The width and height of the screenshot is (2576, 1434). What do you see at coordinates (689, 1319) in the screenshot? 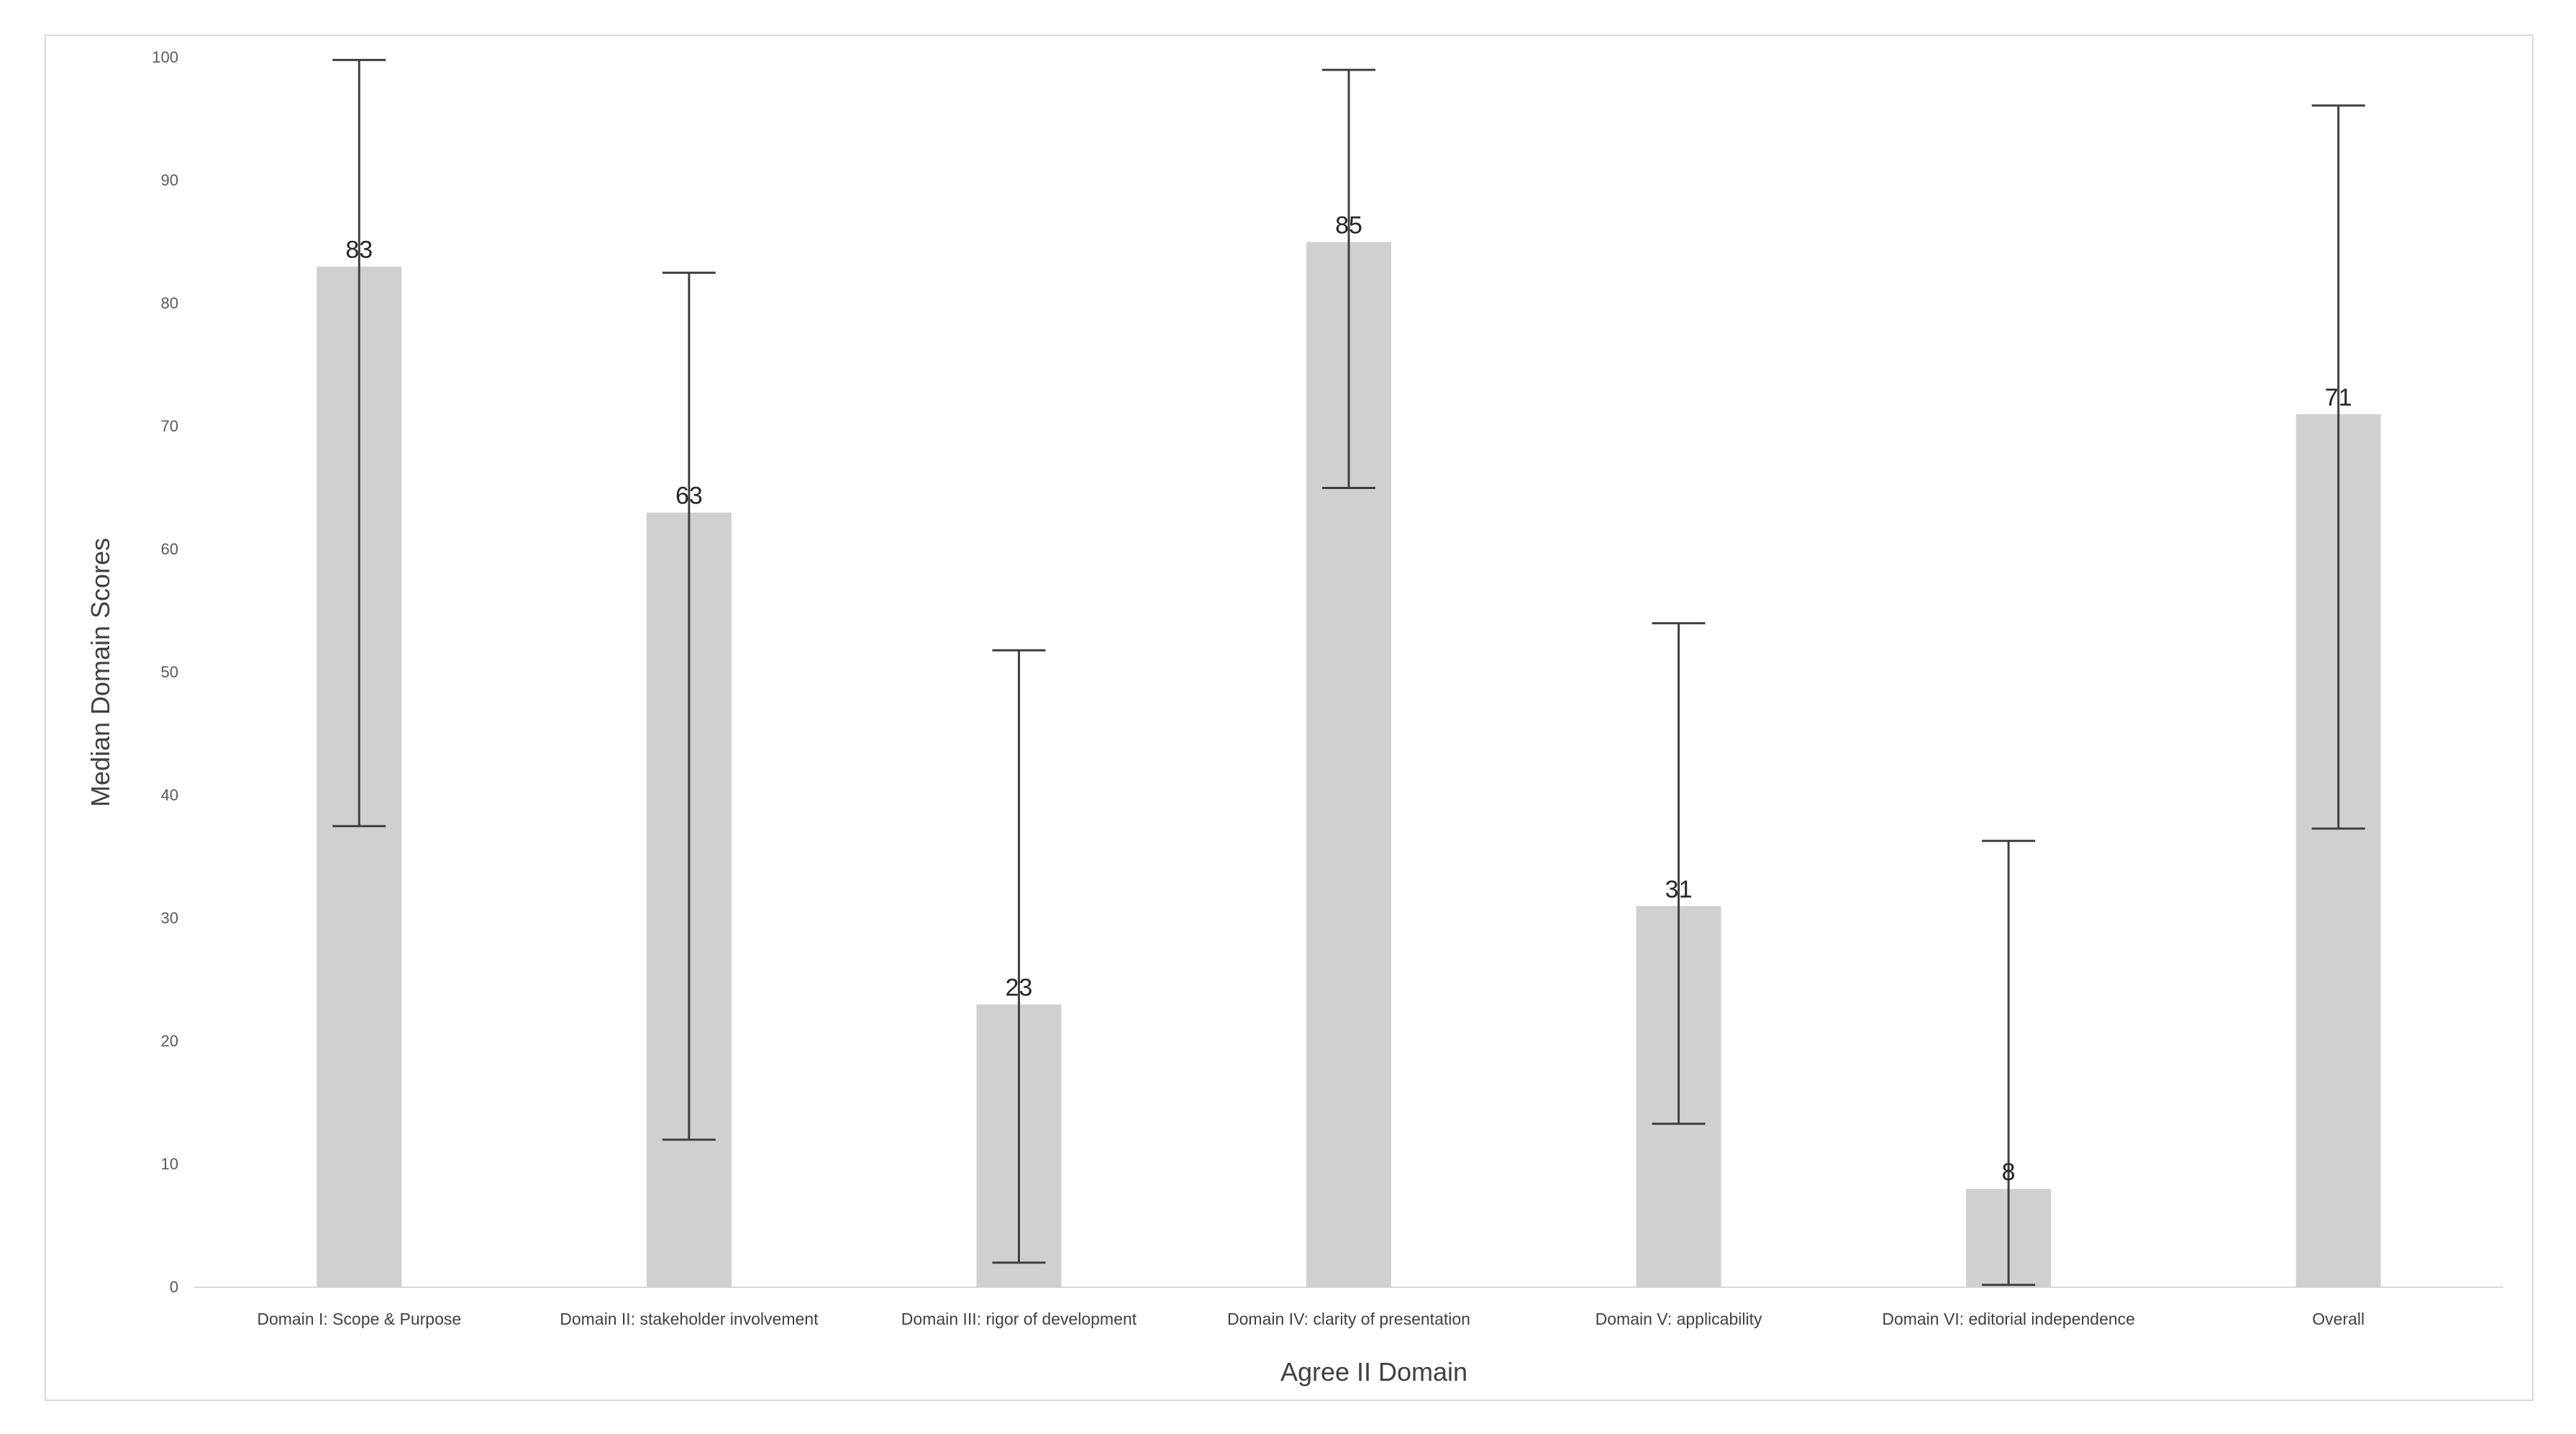
I see `x-category-label: Domain II: stakeholder involvement` at bounding box center [689, 1319].